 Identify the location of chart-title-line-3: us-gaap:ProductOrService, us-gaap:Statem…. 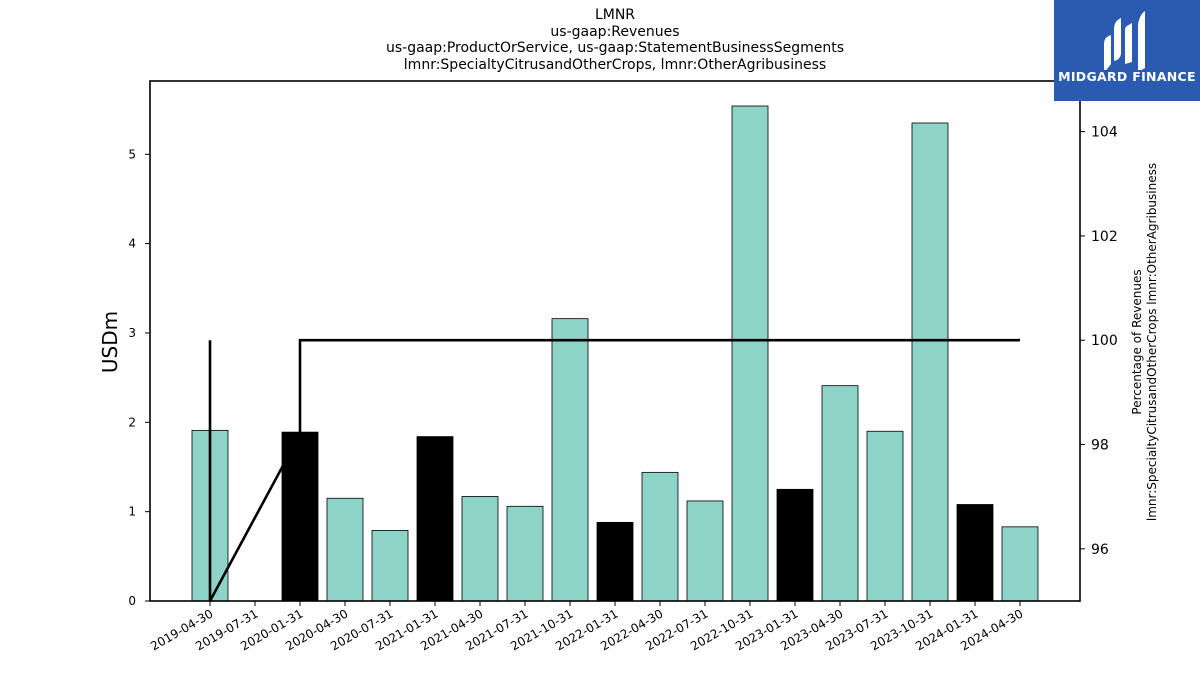
(614, 48).